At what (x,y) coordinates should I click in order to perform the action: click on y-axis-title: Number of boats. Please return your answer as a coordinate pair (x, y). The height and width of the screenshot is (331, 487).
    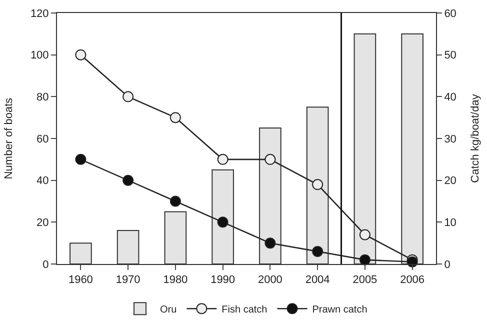
    Looking at the image, I should click on (9, 138).